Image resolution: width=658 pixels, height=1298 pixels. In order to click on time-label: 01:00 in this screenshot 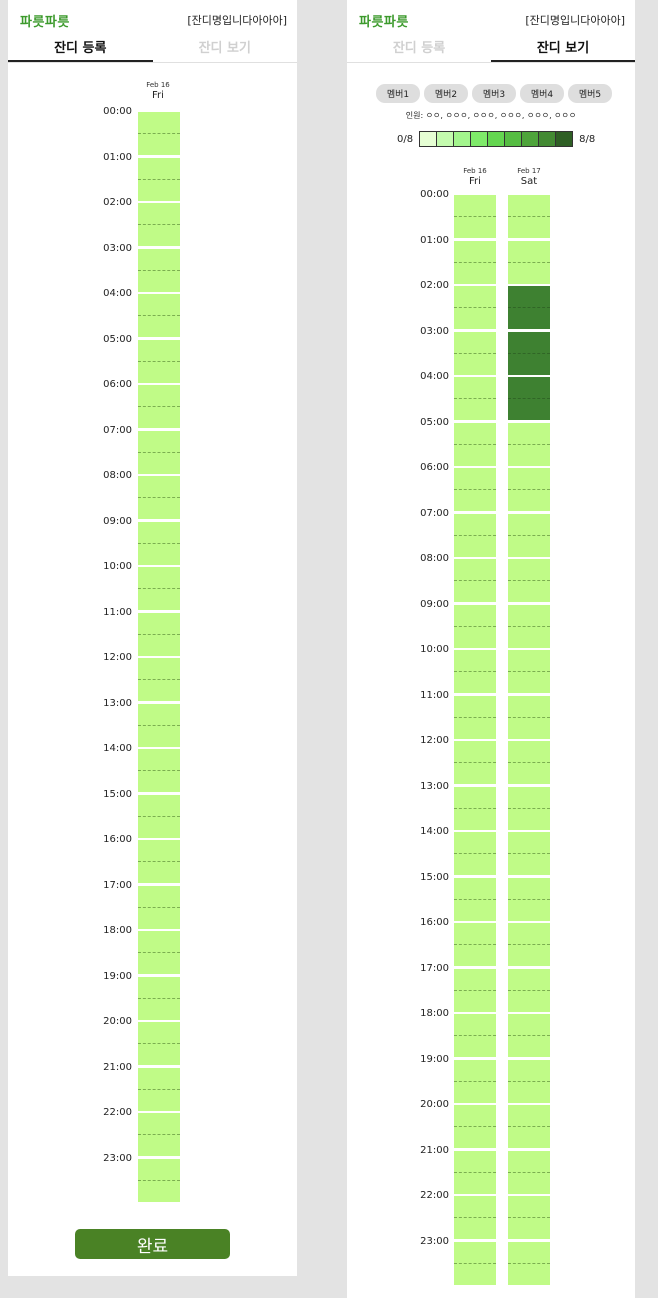, I will do `click(434, 240)`.